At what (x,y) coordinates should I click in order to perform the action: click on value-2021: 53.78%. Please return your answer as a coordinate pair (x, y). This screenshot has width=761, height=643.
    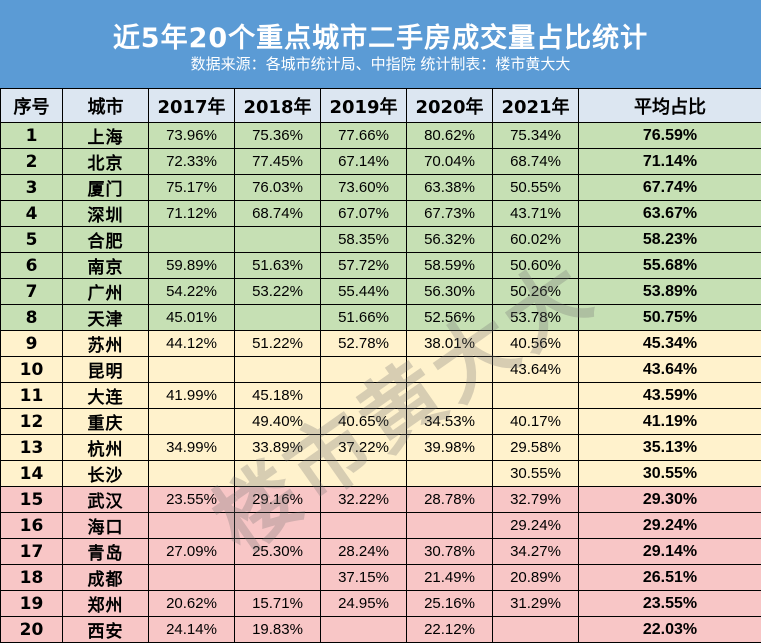
    Looking at the image, I should click on (536, 318).